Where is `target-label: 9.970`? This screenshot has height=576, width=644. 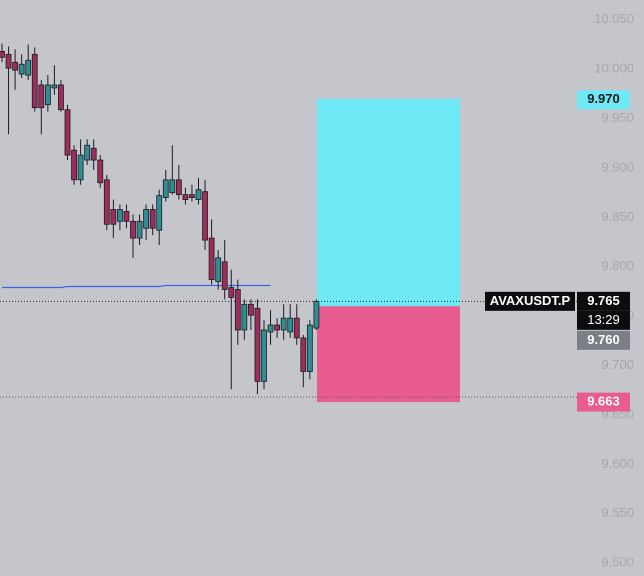
target-label: 9.970 is located at coordinates (603, 98).